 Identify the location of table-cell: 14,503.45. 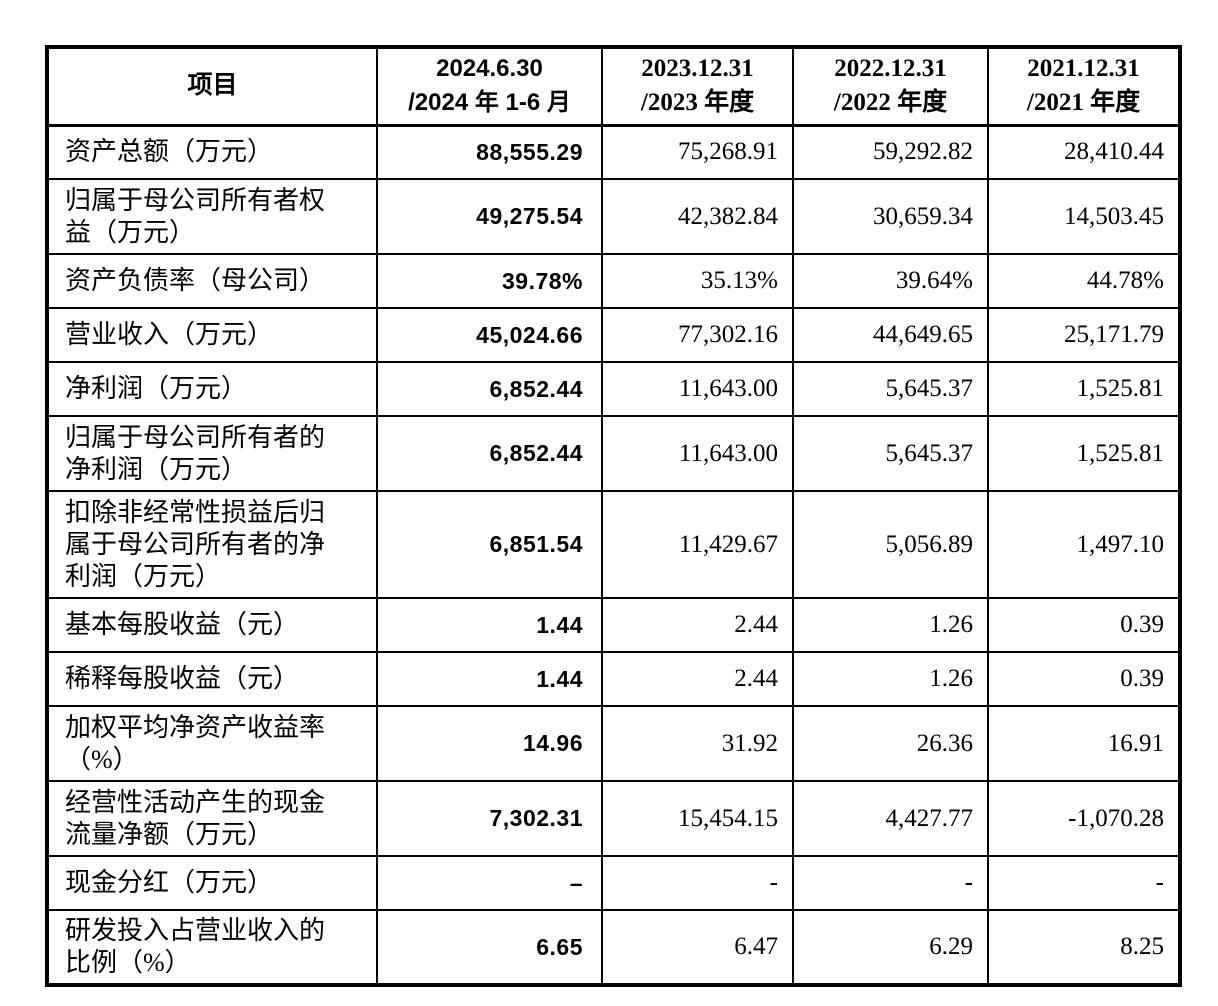
(1084, 216).